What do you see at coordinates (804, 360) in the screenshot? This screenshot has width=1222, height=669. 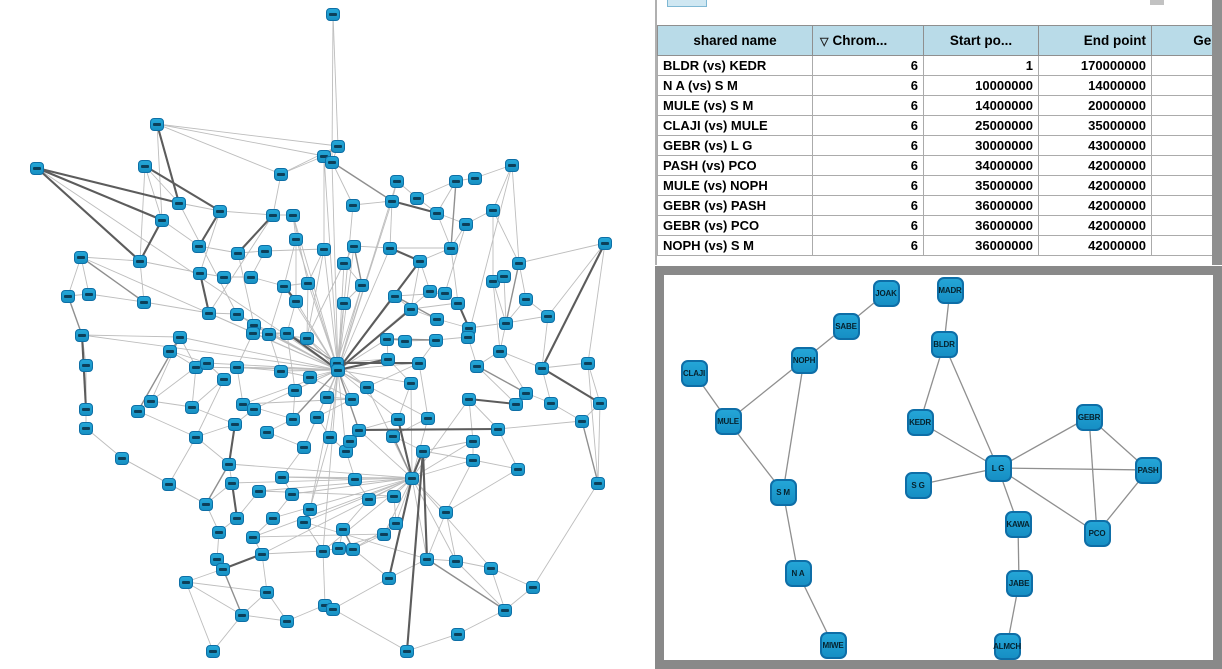 I see `network-node-noph: NOPH` at bounding box center [804, 360].